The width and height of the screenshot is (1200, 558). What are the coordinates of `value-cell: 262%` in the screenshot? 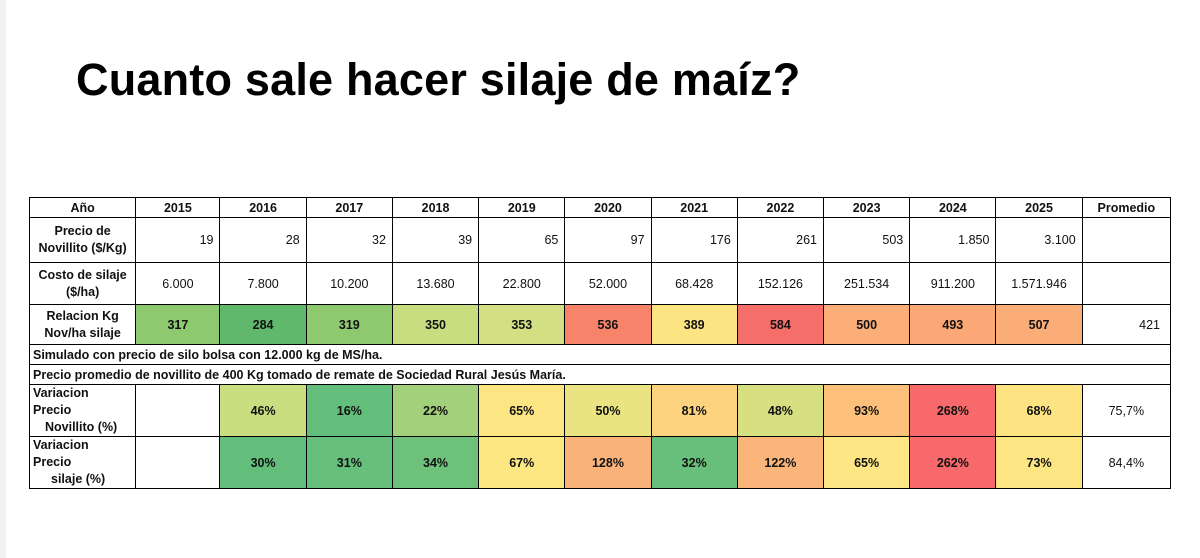 It's located at (953, 462).